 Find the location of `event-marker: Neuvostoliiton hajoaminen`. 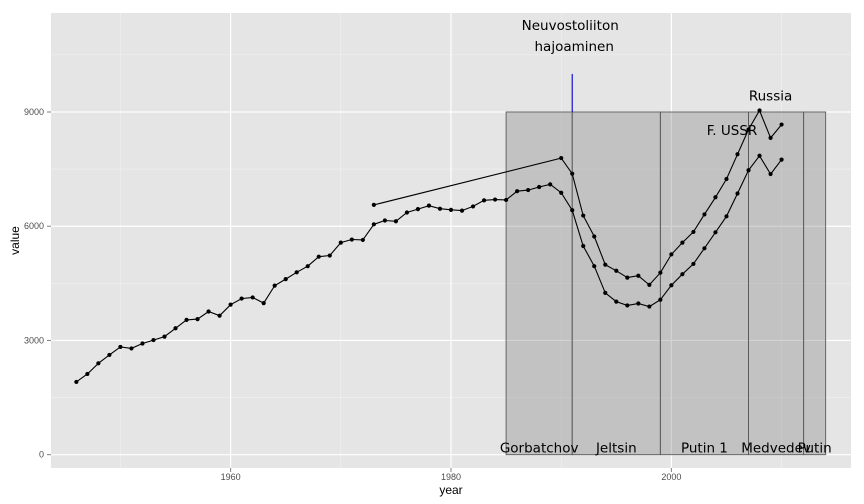

event-marker: Neuvostoliiton hajoaminen is located at coordinates (570, 65).